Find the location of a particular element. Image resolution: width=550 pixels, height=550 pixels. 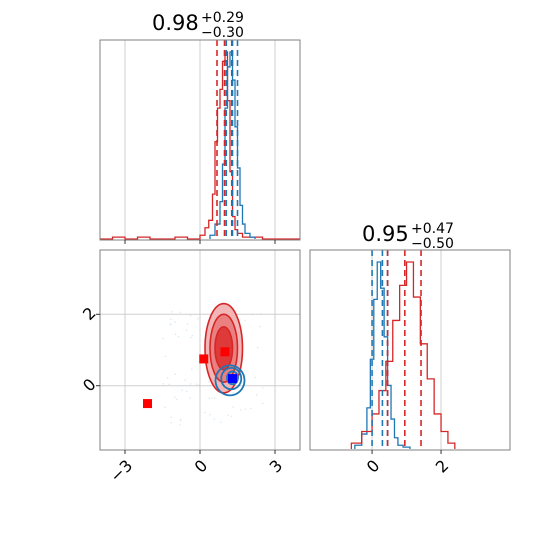

title-minus-error: −0.50 is located at coordinates (432, 244).